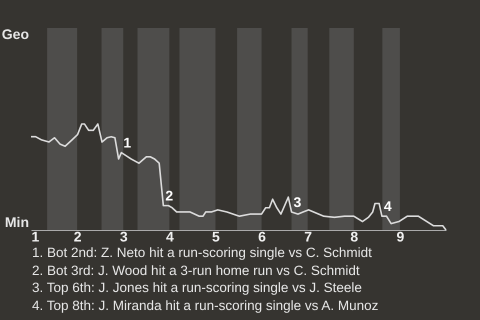 The image size is (480, 320). Describe the element at coordinates (170, 236) in the screenshot. I see `x-tick-label: 4` at that location.